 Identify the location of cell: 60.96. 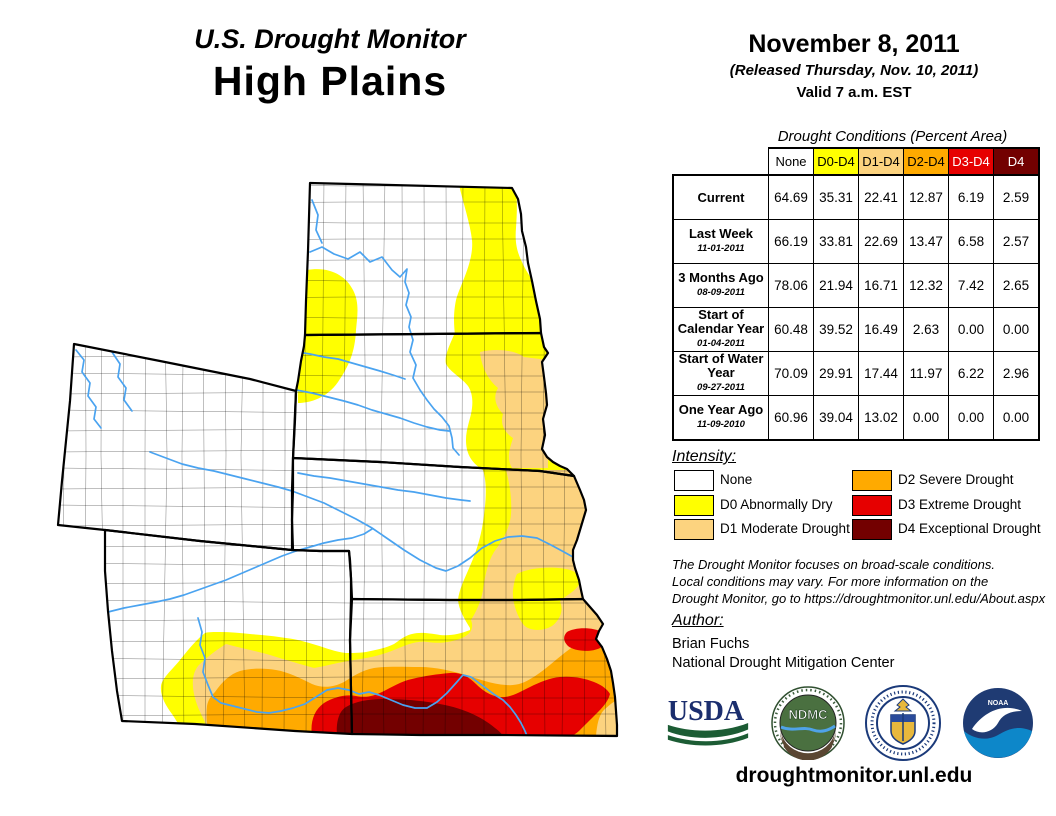
(791, 418).